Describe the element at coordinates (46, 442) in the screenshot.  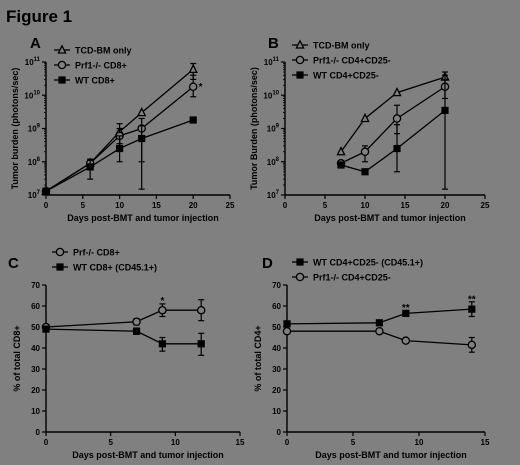
I see `panel-c-x-tick-label: 0` at that location.